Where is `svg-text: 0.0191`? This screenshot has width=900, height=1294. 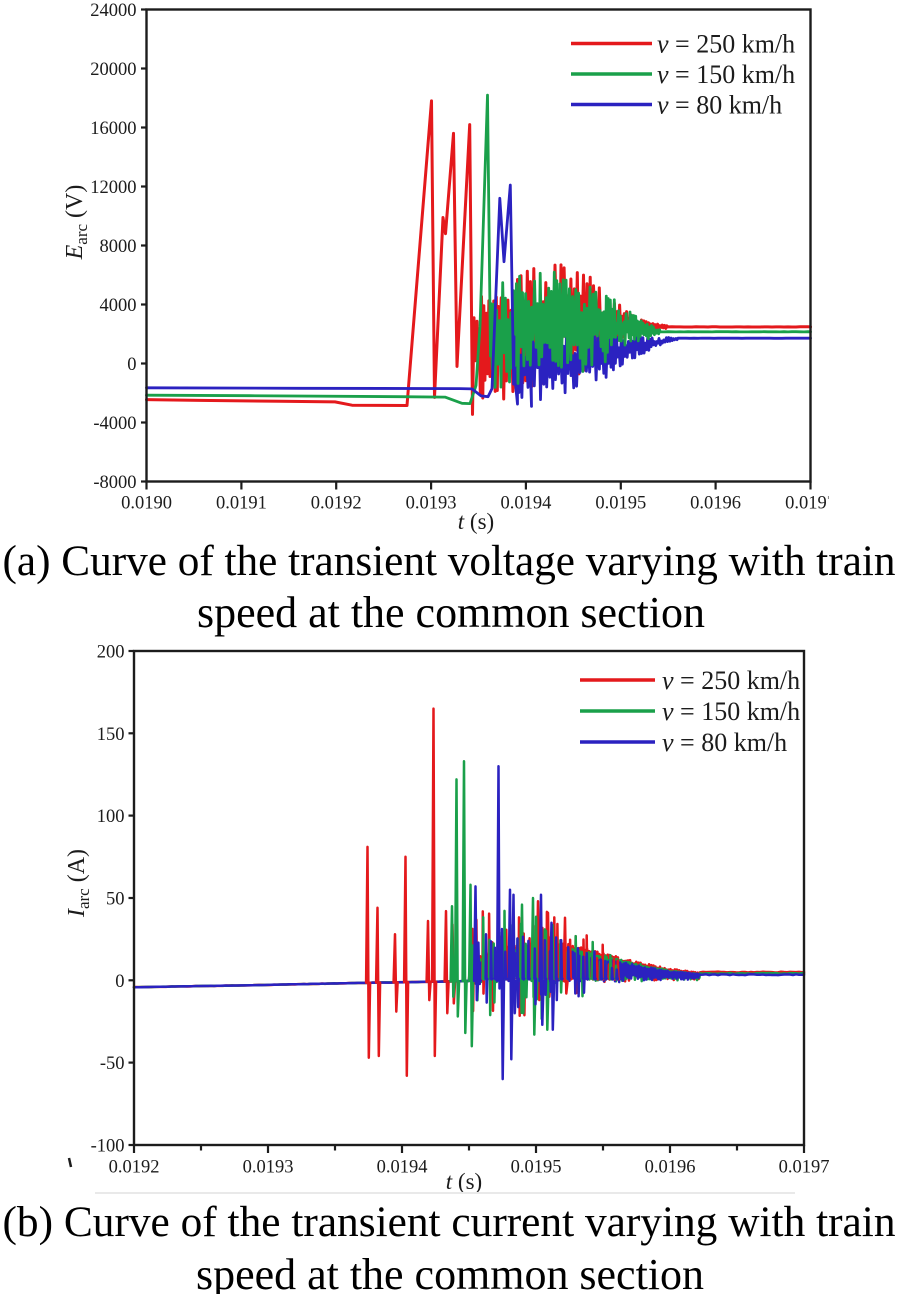 svg-text: 0.0191 is located at coordinates (241, 504).